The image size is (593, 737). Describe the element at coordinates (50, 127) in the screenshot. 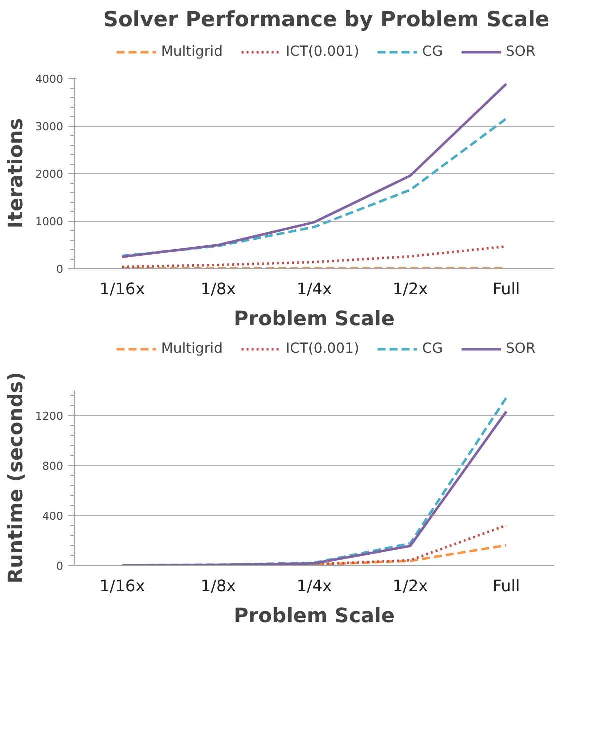

I see `y-tick-label: 3000` at that location.